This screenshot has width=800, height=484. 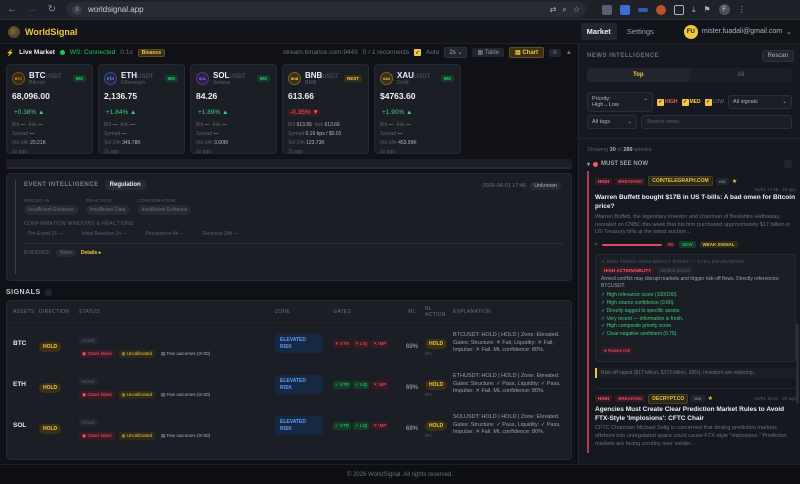 What do you see at coordinates (165, 234) in the screenshot?
I see `window-persistence: Persistence 4h —` at bounding box center [165, 234].